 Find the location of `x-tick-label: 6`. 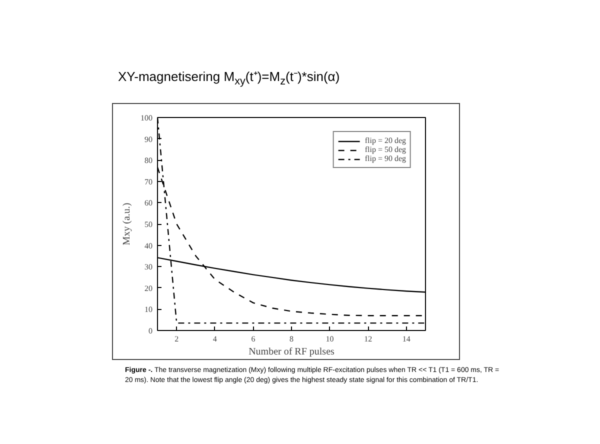

x-tick-label: 6 is located at coordinates (253, 339).